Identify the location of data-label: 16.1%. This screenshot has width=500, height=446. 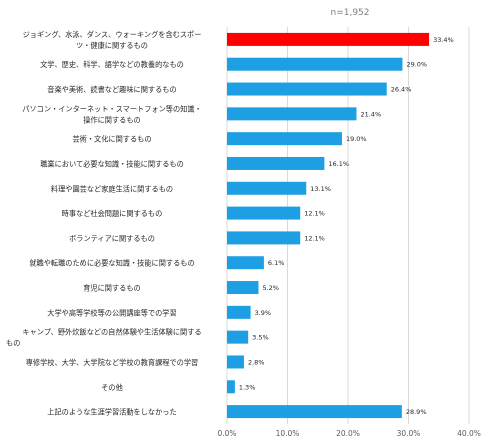
(338, 164).